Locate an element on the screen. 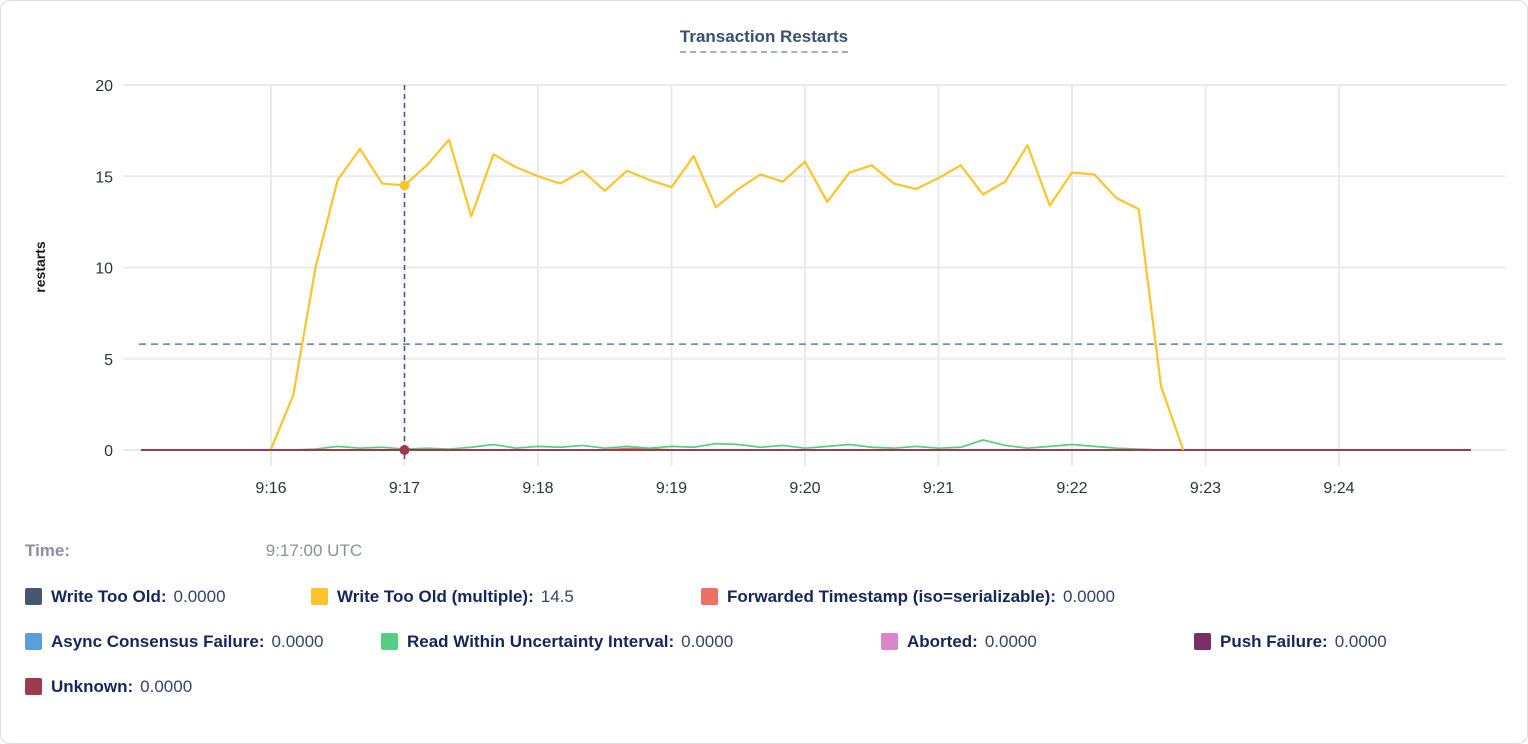 The image size is (1528, 744). x-tick-label: 9:18 is located at coordinates (537, 488).